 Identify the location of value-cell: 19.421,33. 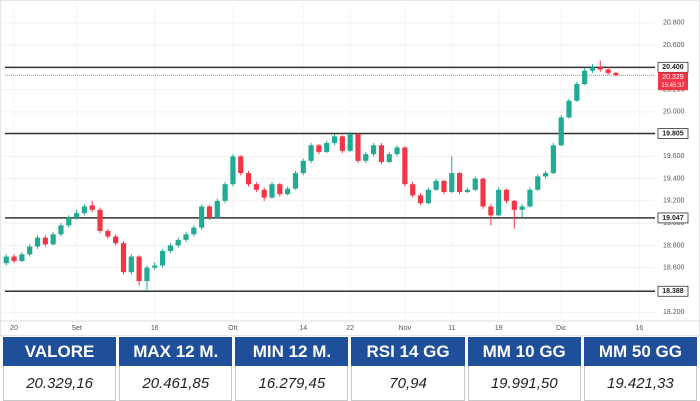
(640, 383).